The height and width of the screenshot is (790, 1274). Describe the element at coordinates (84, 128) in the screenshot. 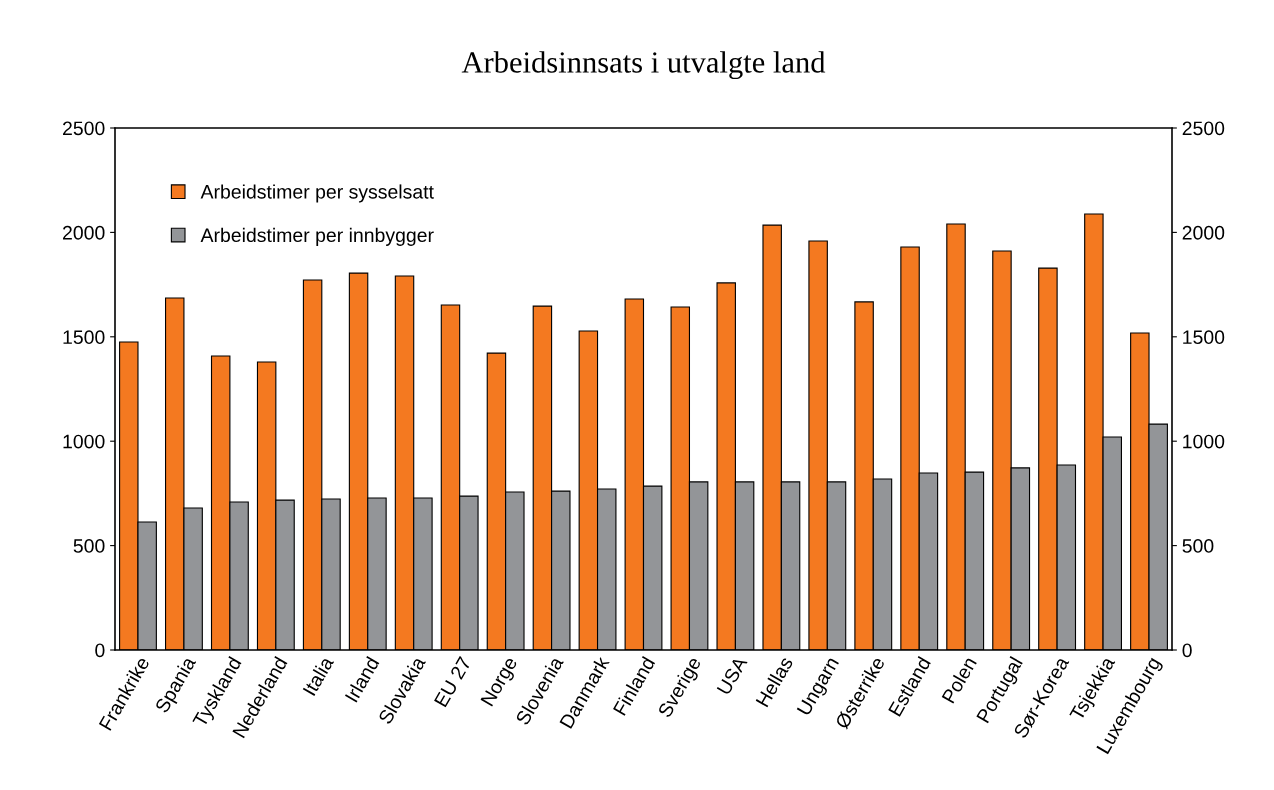

I see `y-tick-label: 2500` at that location.